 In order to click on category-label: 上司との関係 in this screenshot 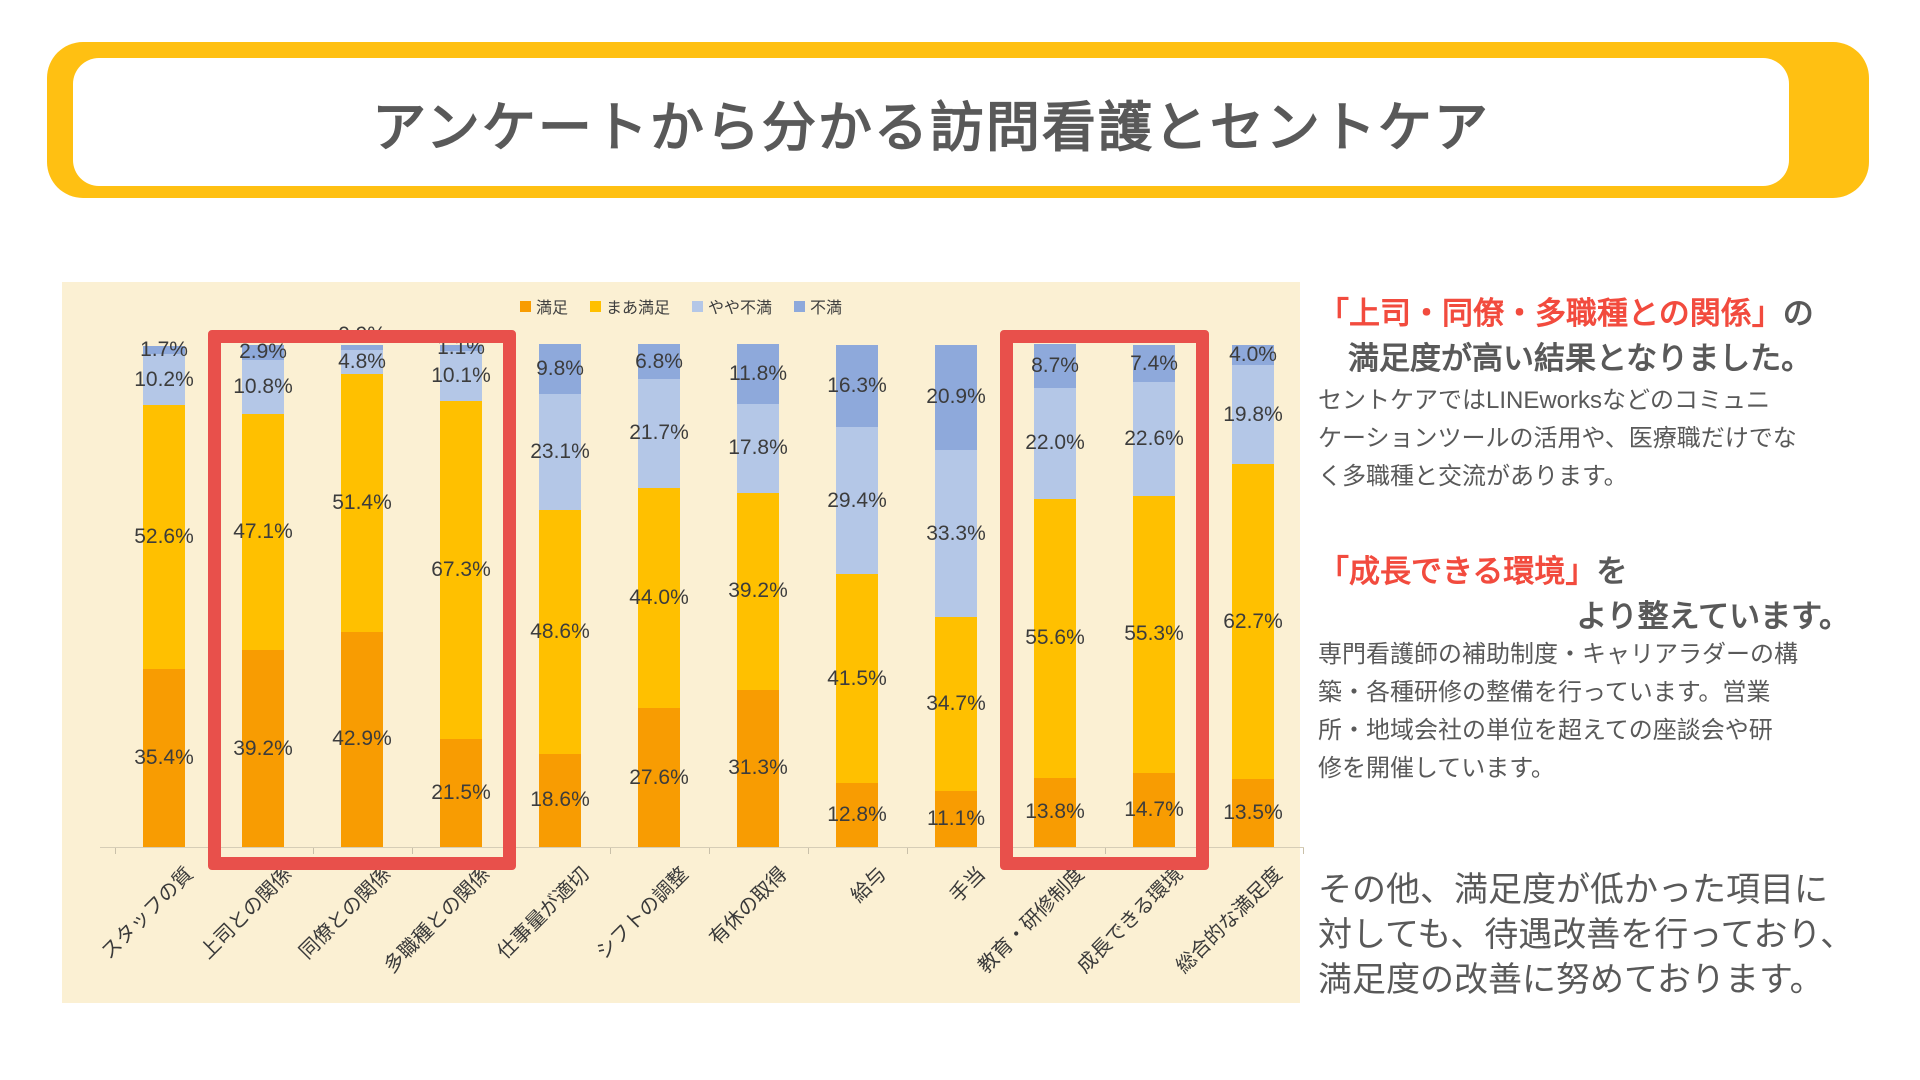, I will do `click(246, 913)`.